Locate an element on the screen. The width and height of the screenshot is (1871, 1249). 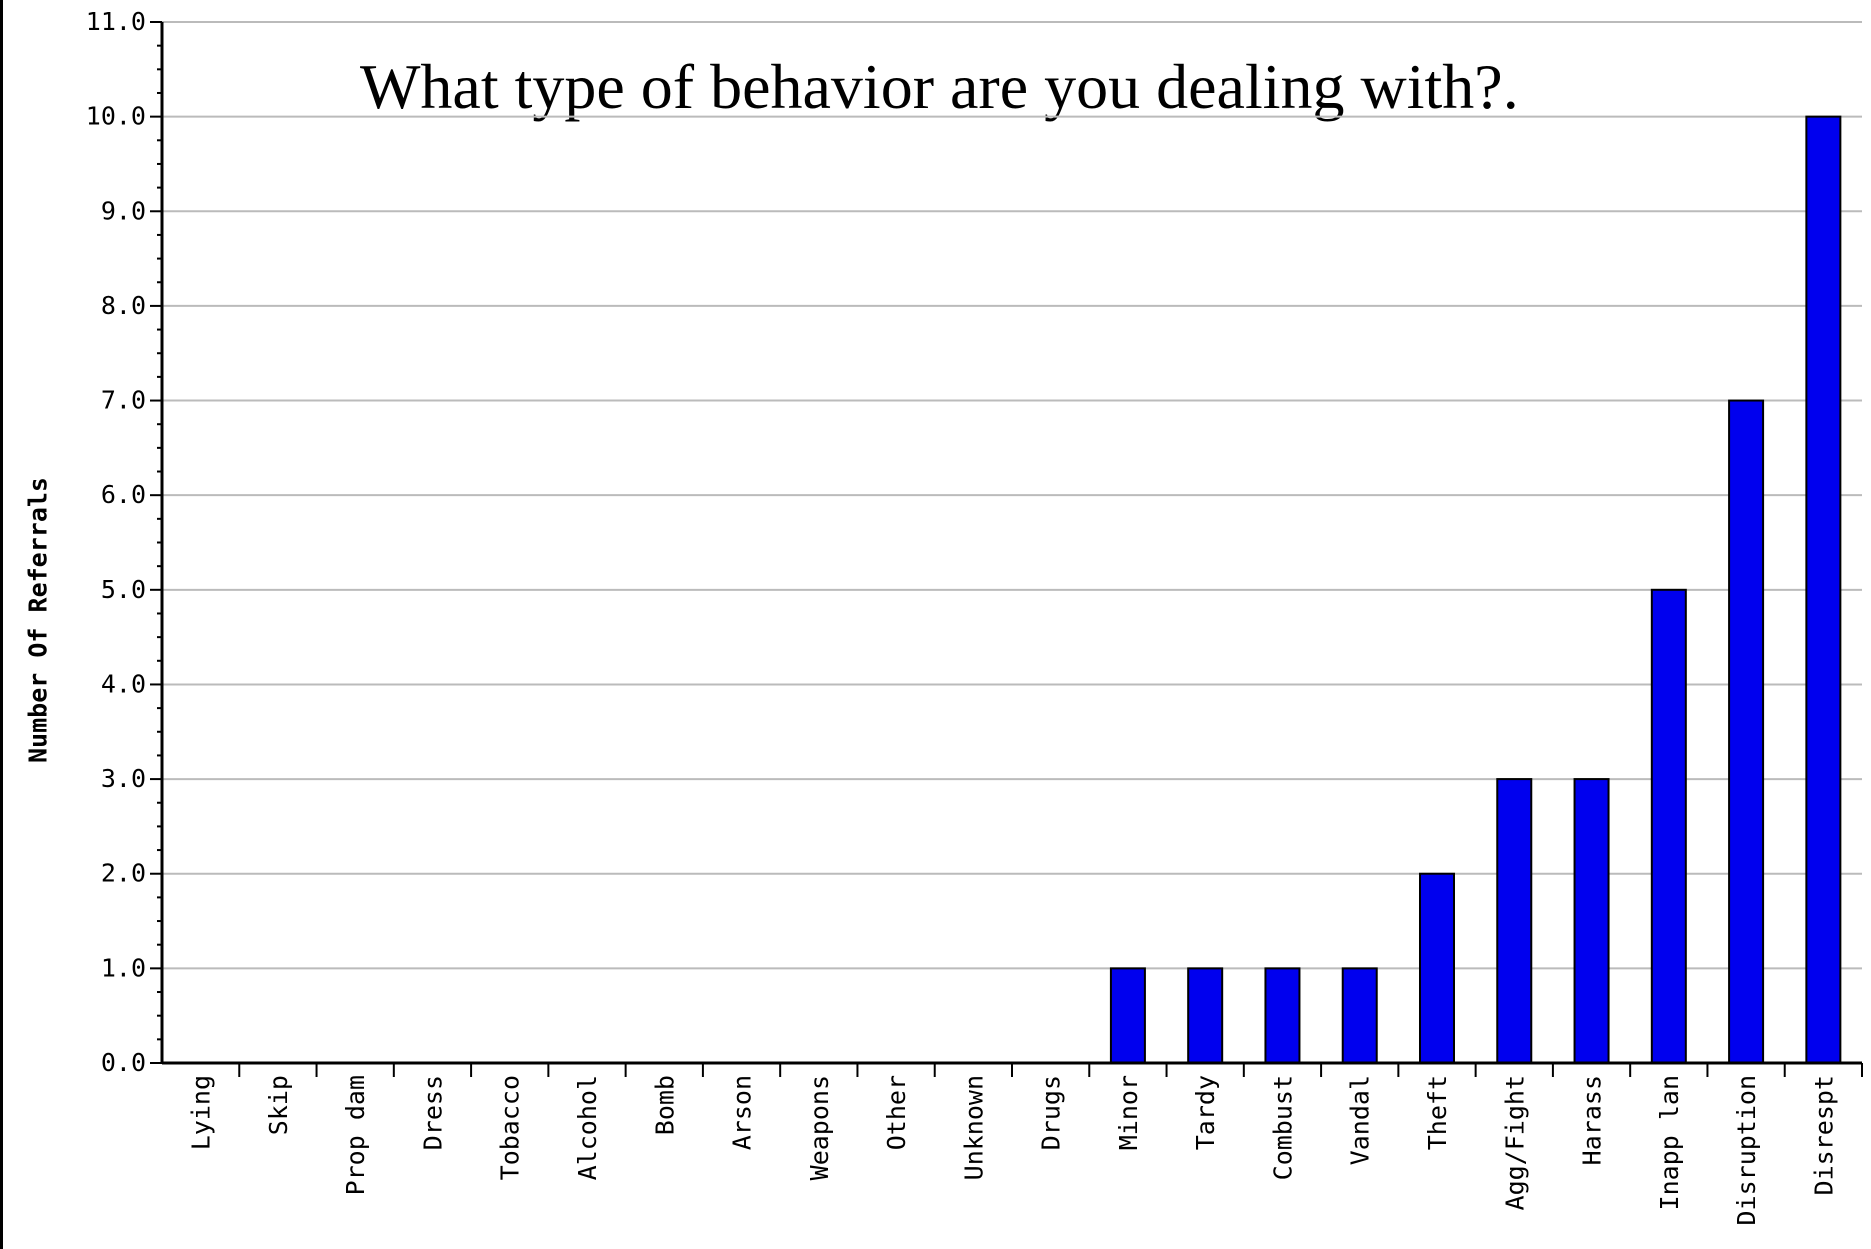
x-tick-label: Alcohol is located at coordinates (587, 1127).